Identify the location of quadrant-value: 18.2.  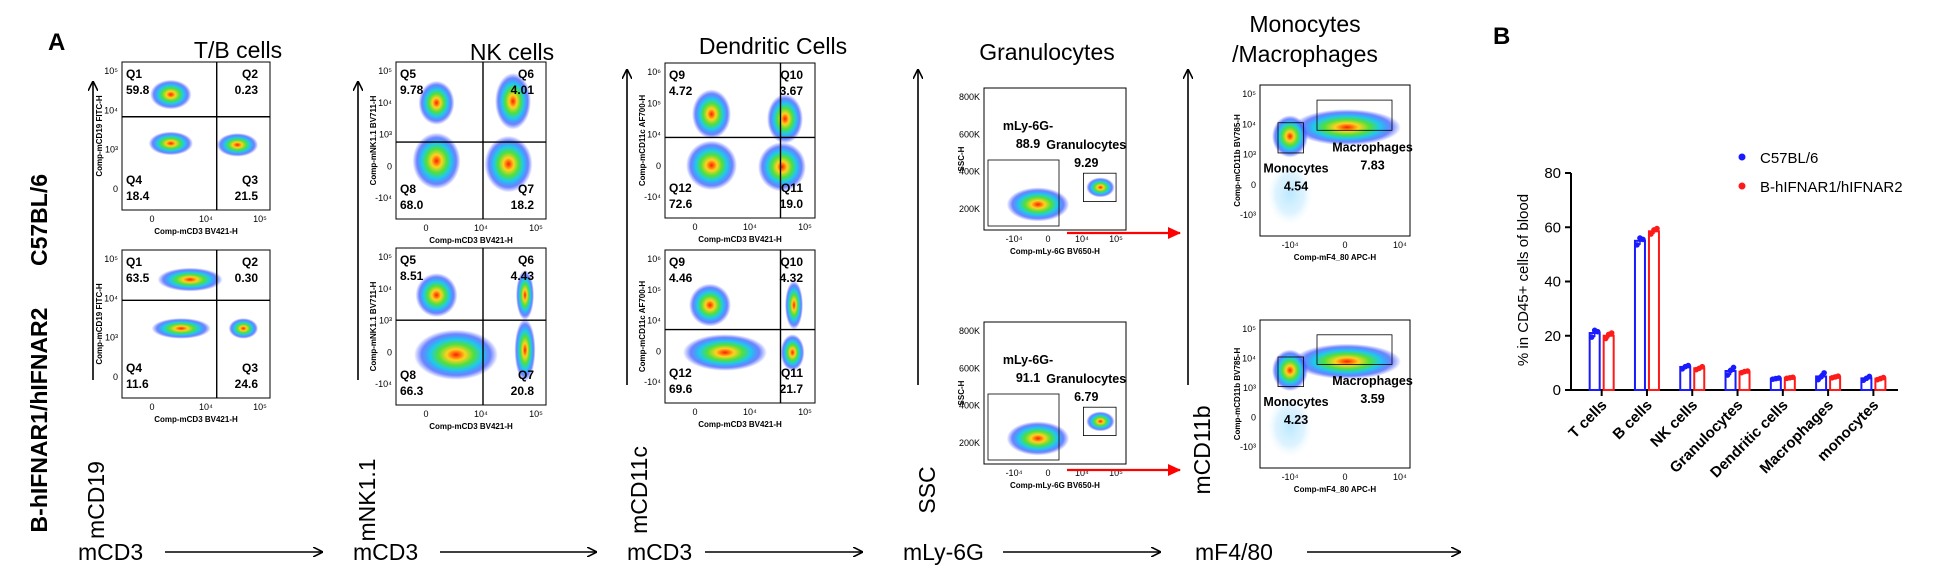
(523, 205).